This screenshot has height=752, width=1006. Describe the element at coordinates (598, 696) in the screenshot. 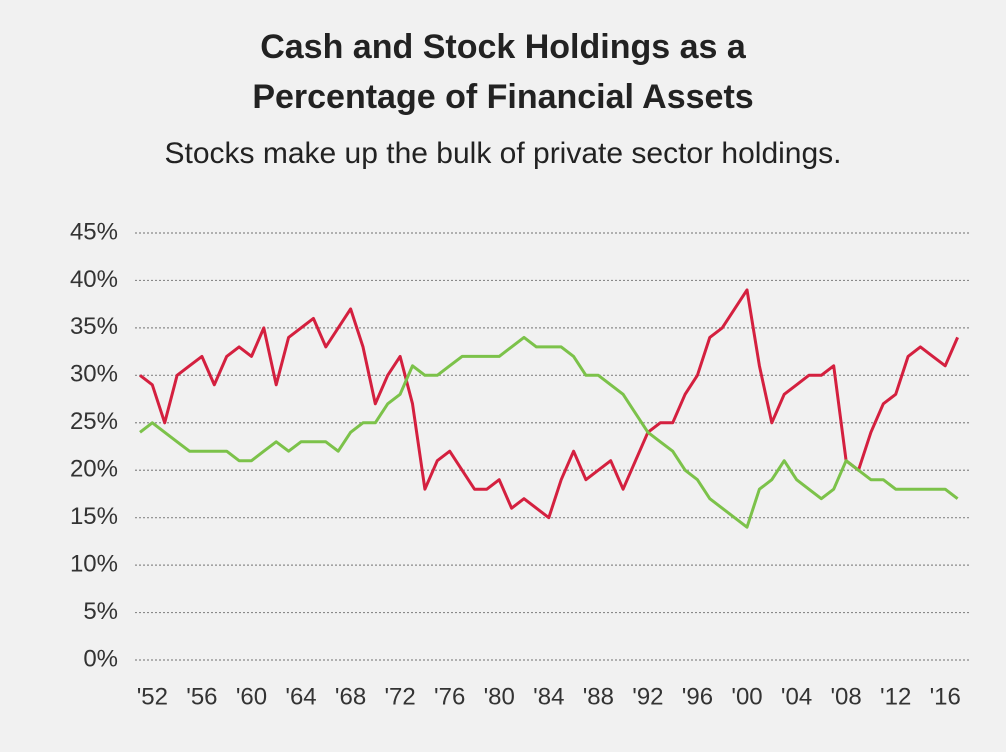

I see `x-tick-label: '88` at that location.